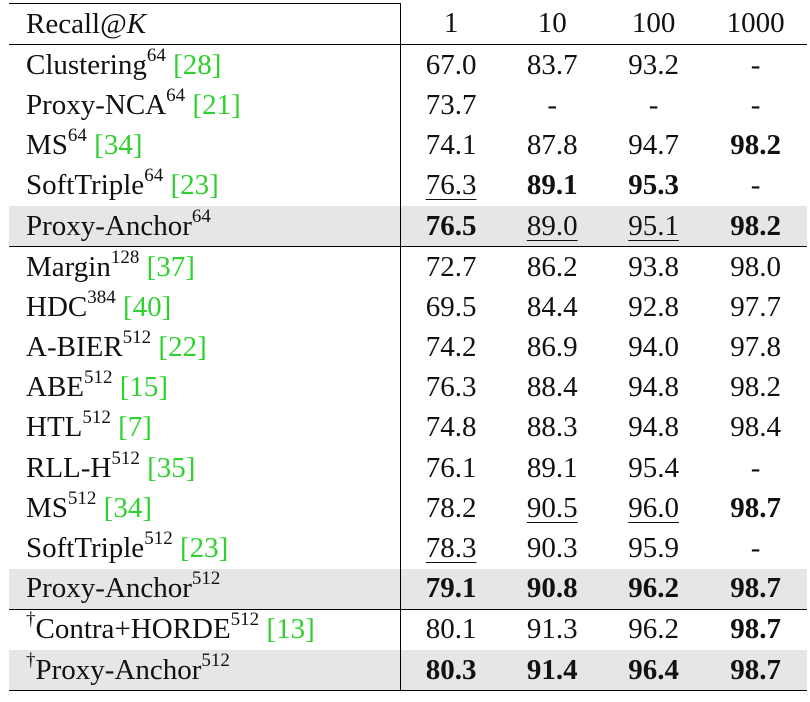 The height and width of the screenshot is (702, 810). I want to click on table-row: RLL-H512 [35] 76.1 89.1 95.4 -, so click(408, 468).